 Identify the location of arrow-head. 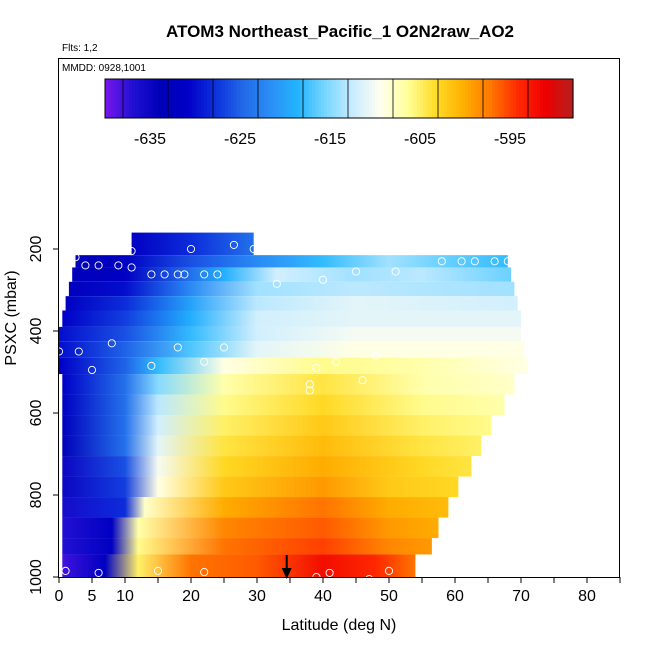
(286, 573).